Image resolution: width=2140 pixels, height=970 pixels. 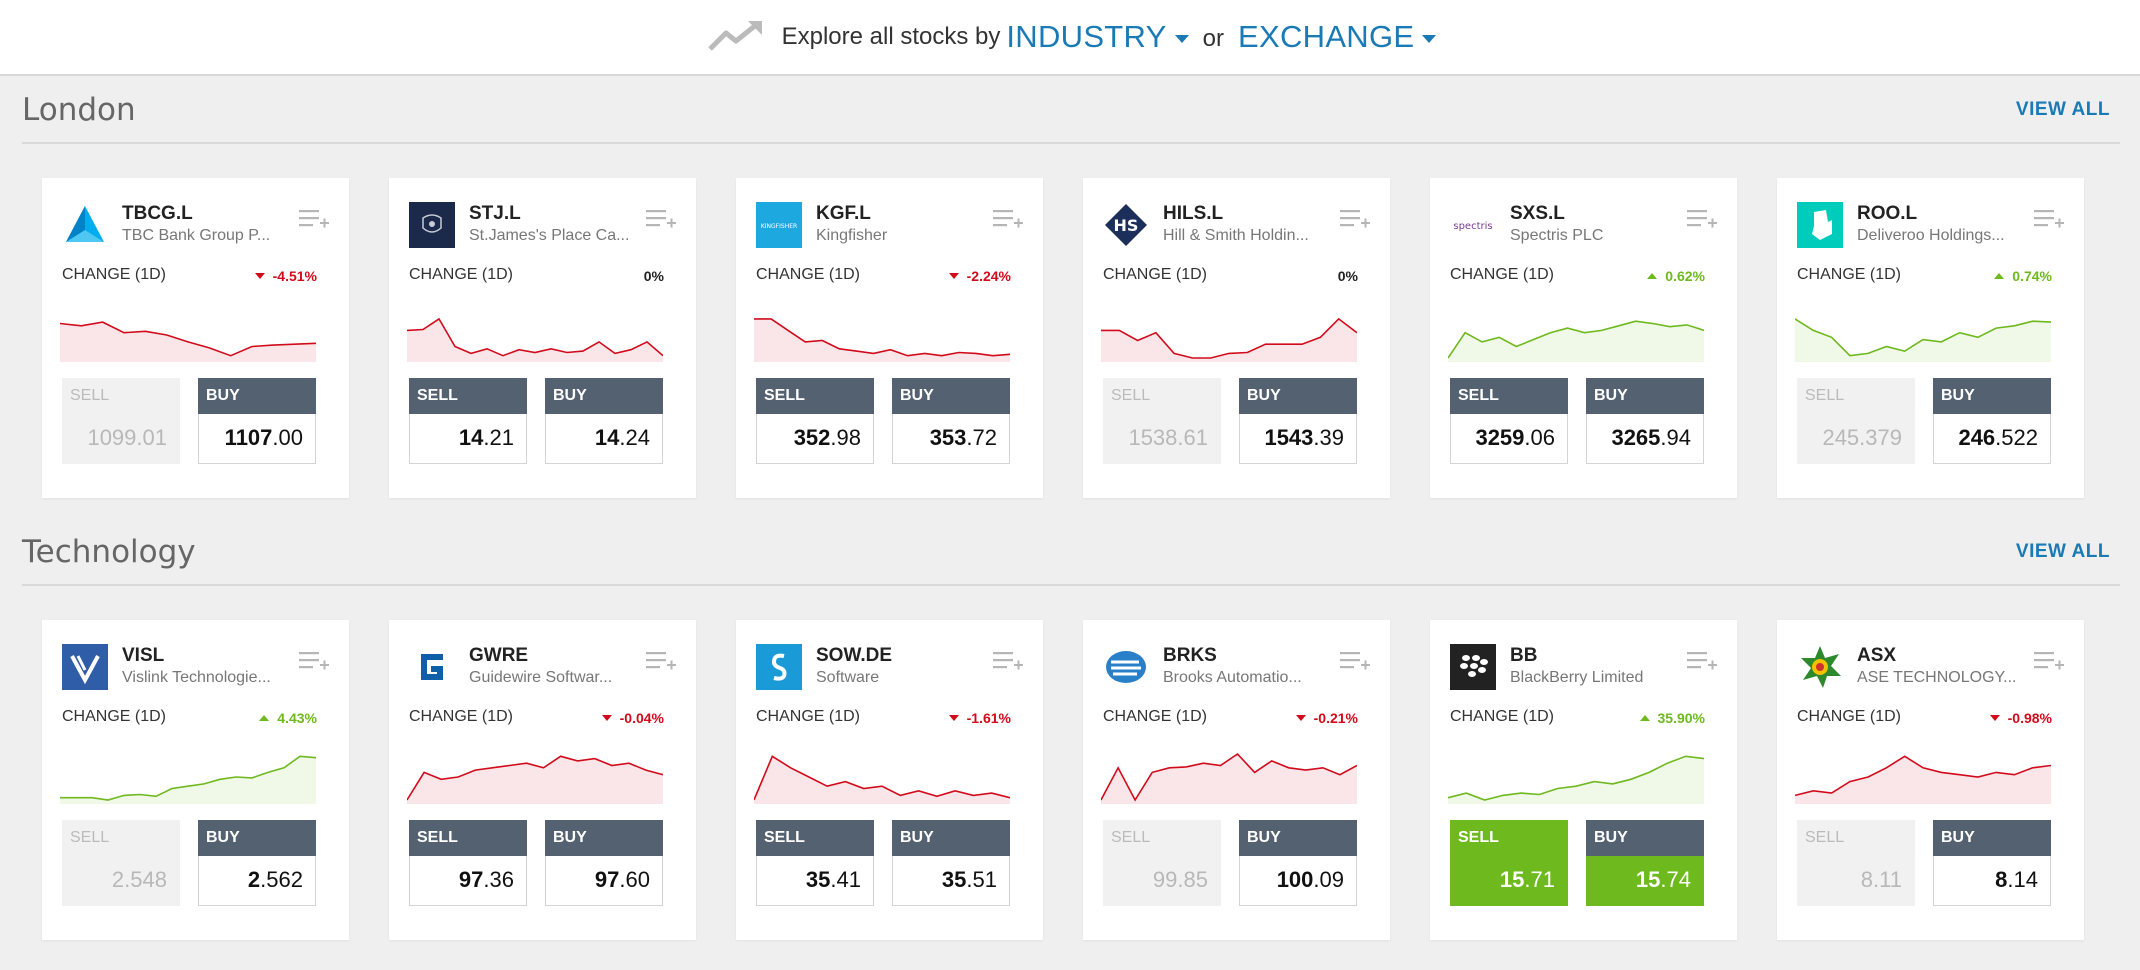 What do you see at coordinates (1583, 226) in the screenshot?
I see `card-header: spectris SXS.L Spectris PLC` at bounding box center [1583, 226].